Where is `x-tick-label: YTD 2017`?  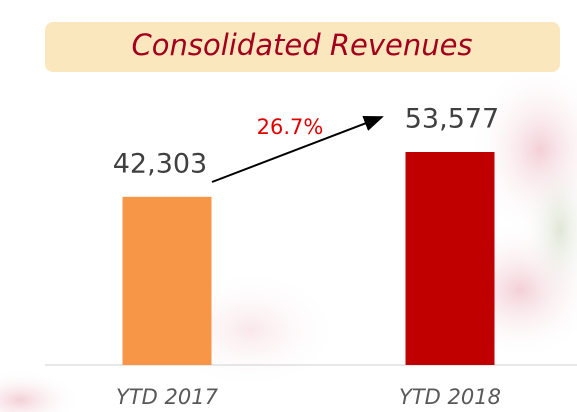
x-tick-label: YTD 2017 is located at coordinates (167, 397).